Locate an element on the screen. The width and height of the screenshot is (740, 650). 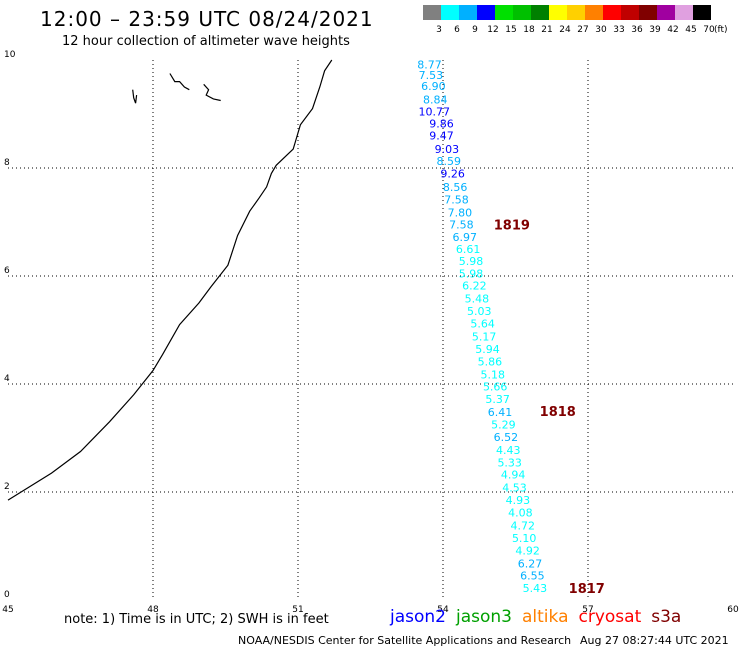
wave-height-value: 4.92 is located at coordinates (527, 550).